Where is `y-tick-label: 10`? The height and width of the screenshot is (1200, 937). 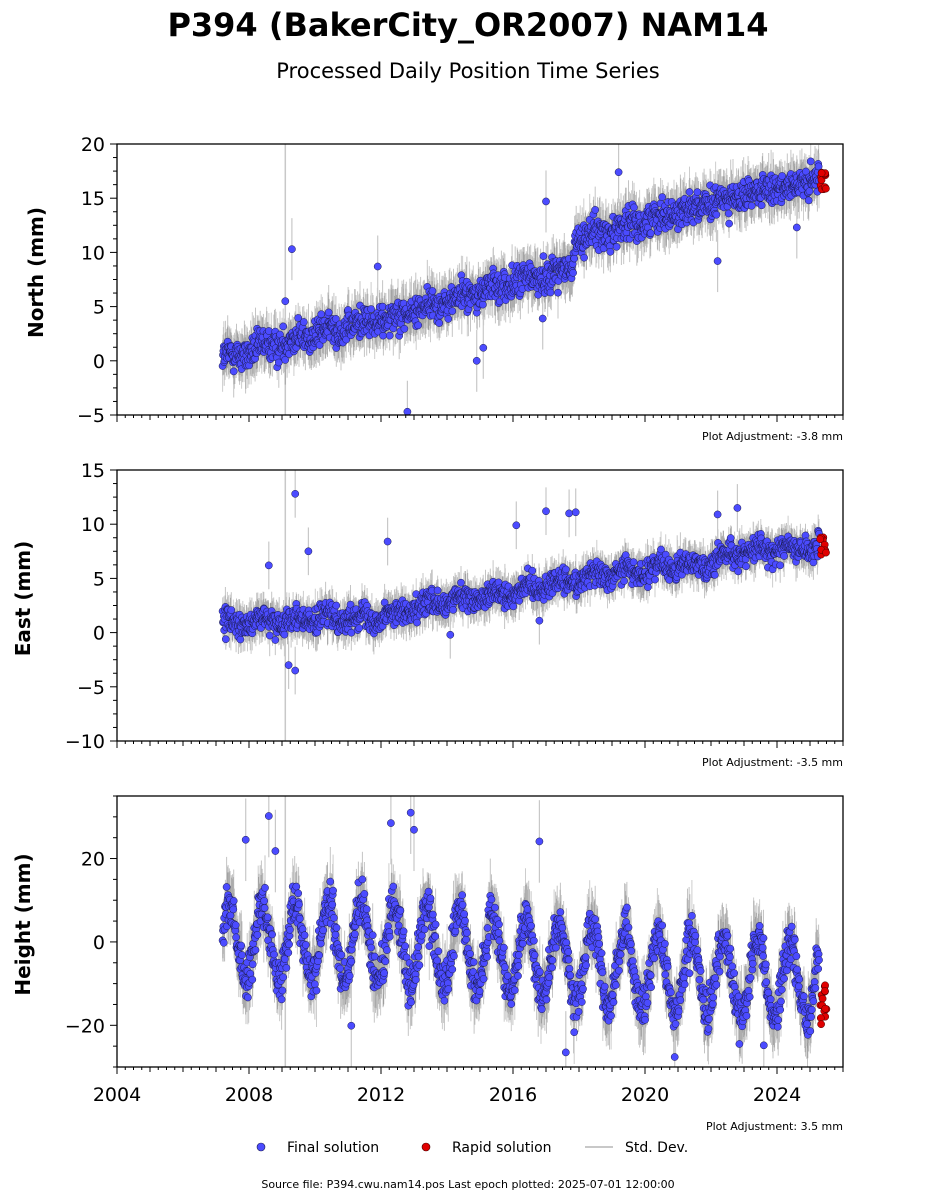 y-tick-label: 10 is located at coordinates (93, 253).